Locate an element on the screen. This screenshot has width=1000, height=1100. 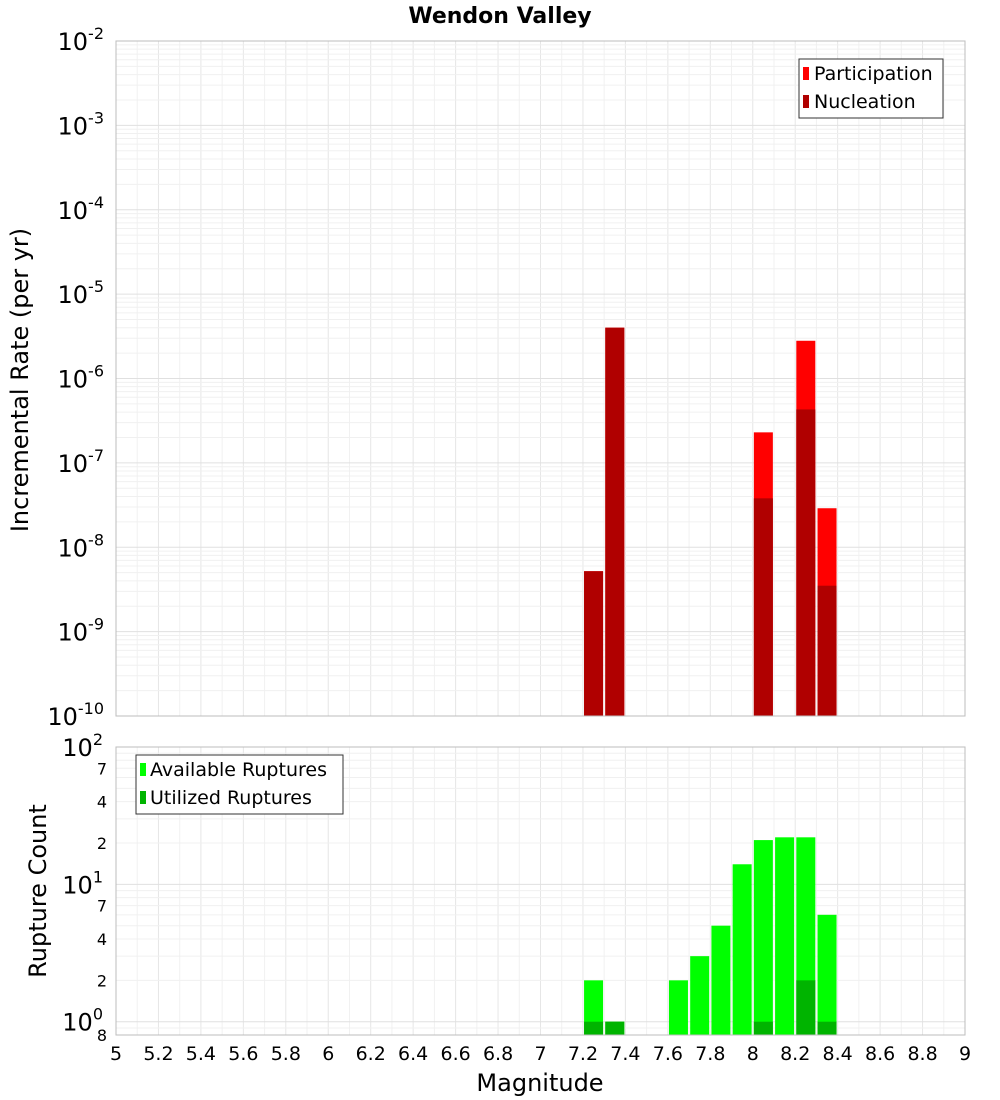
bottom-y-major-tick-label: 10⁰ is located at coordinates (82, 1021).